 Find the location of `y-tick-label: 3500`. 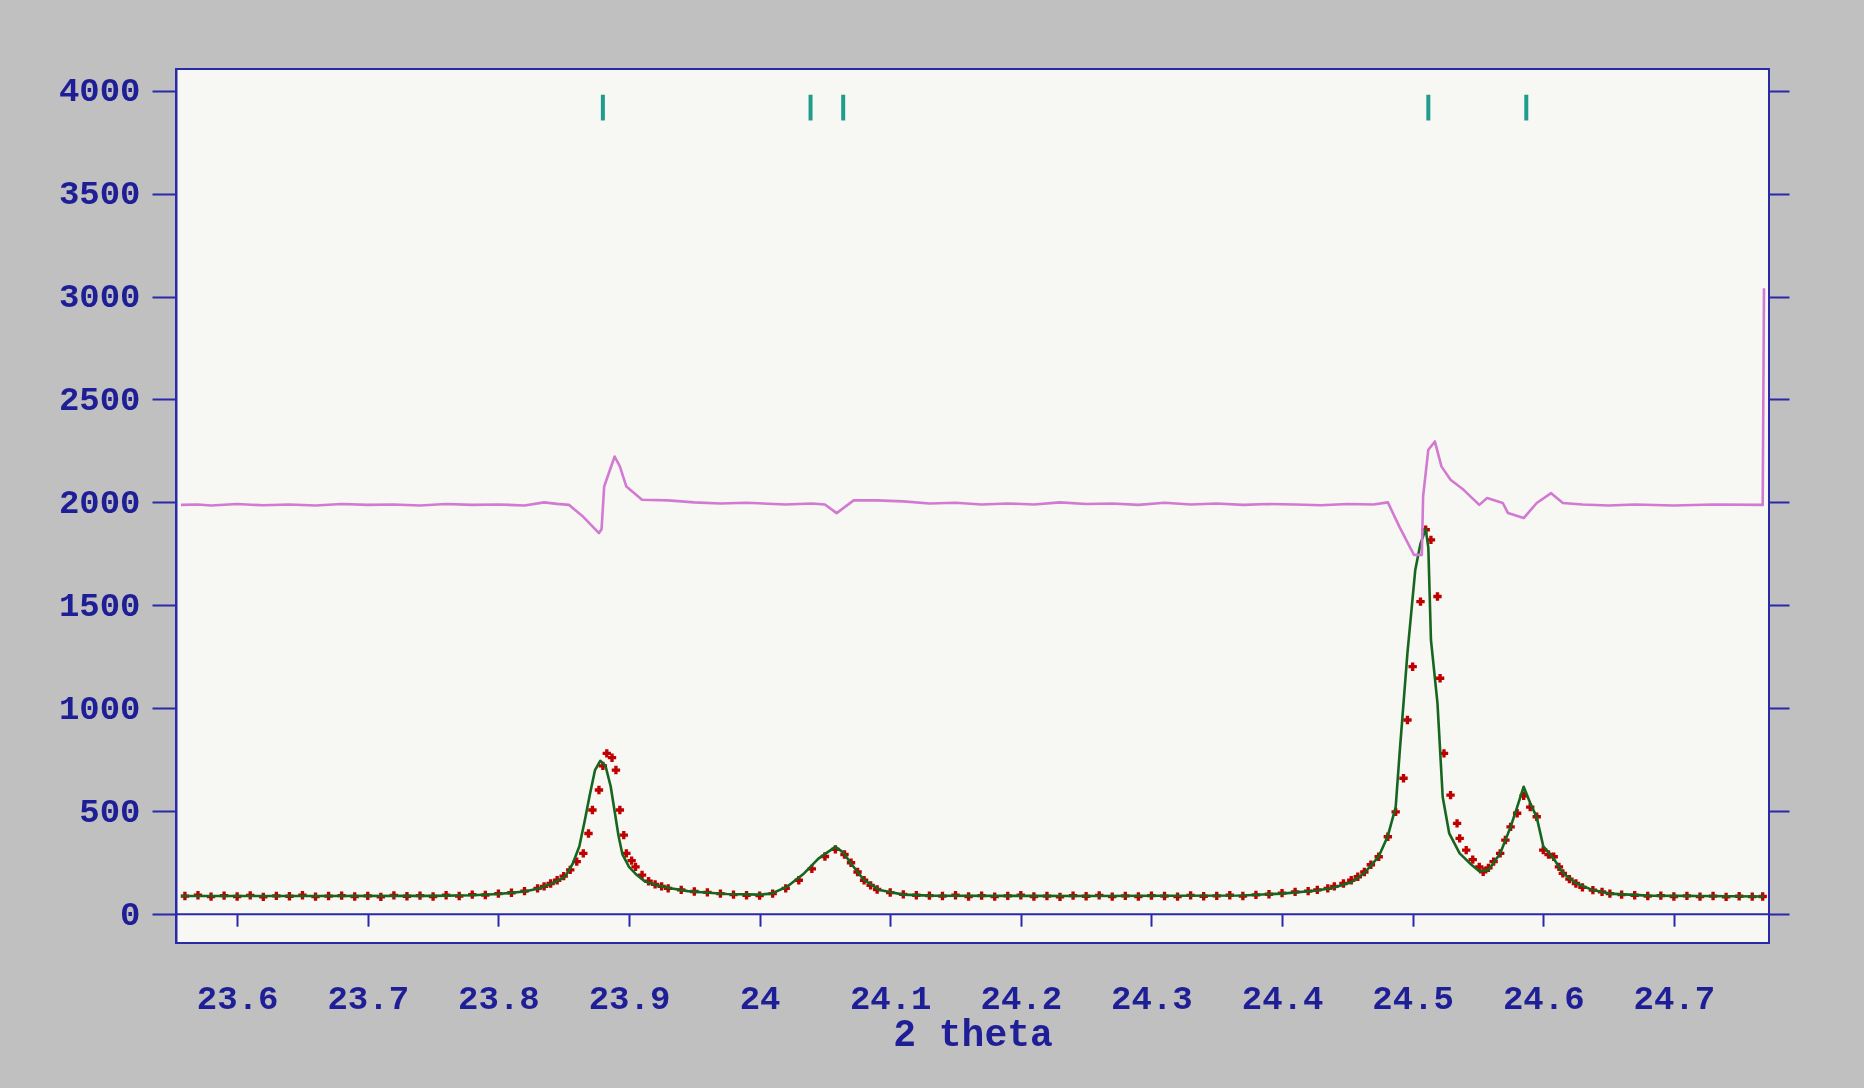

y-tick-label: 3500 is located at coordinates (99, 195).